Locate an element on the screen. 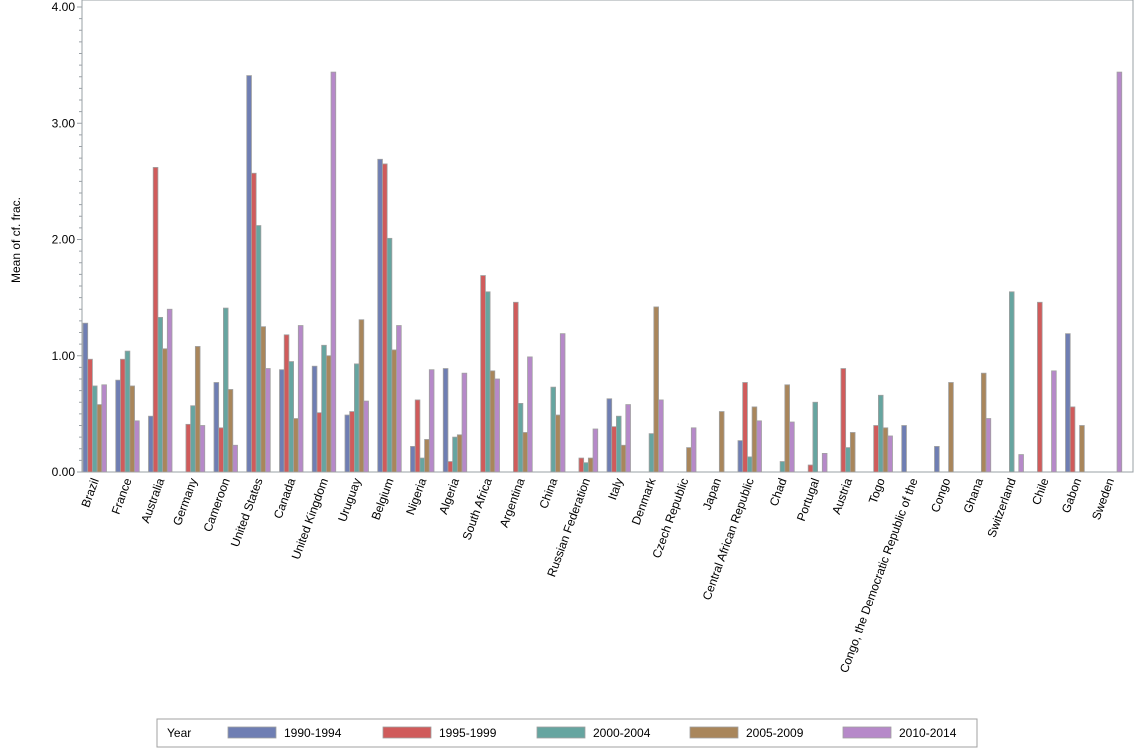  x-tick-label: Togo is located at coordinates (877, 491).